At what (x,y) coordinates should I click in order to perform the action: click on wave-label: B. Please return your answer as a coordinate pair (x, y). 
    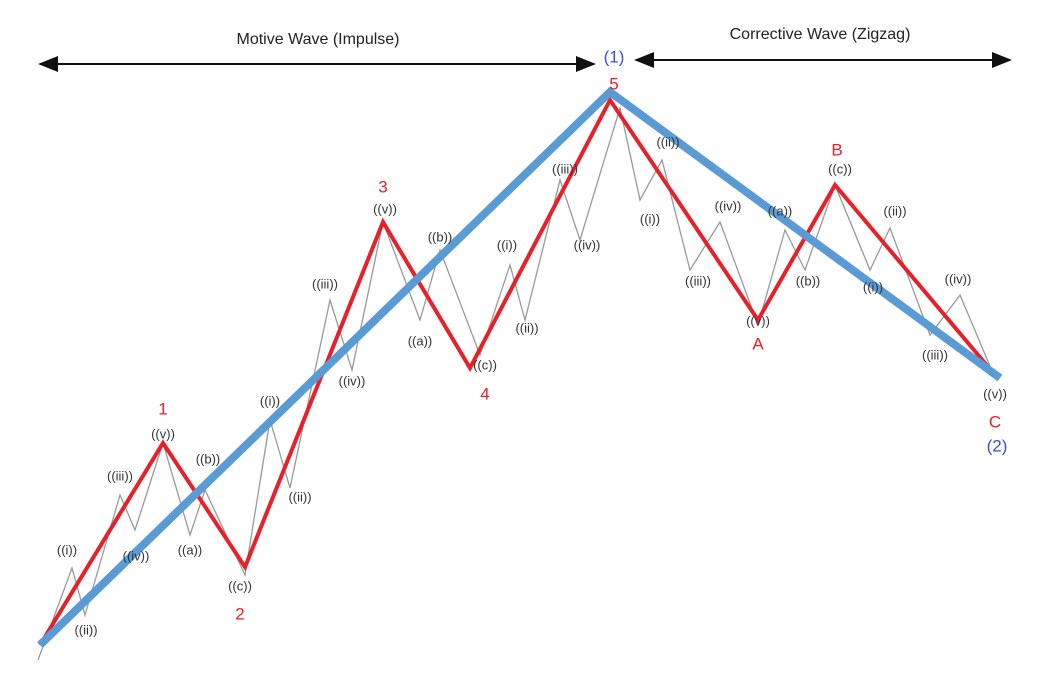
    Looking at the image, I should click on (836, 149).